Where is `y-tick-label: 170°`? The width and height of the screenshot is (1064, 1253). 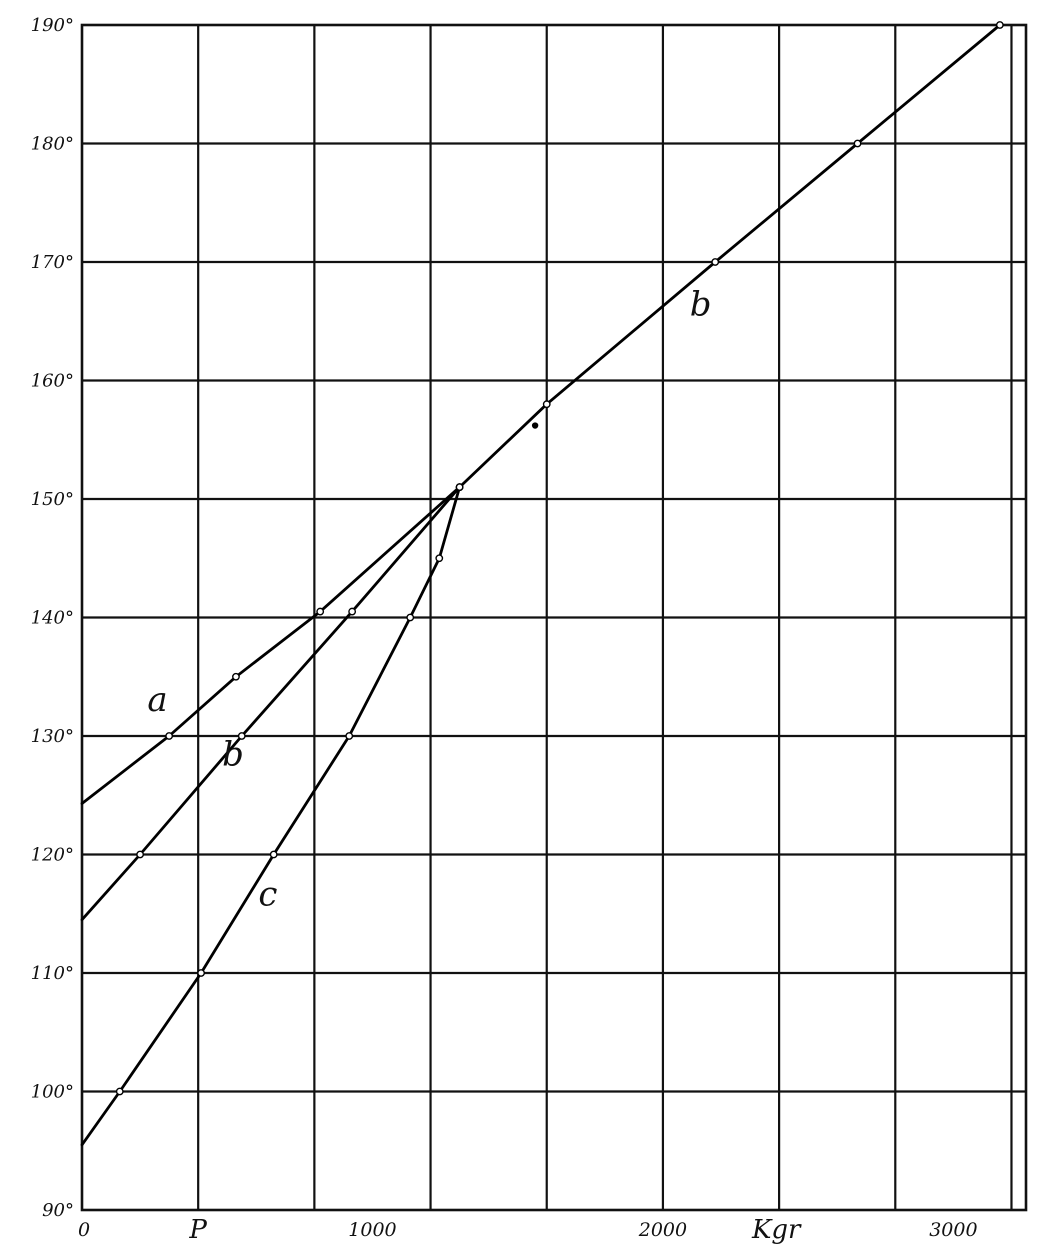
y-tick-label: 170° is located at coordinates (52, 262).